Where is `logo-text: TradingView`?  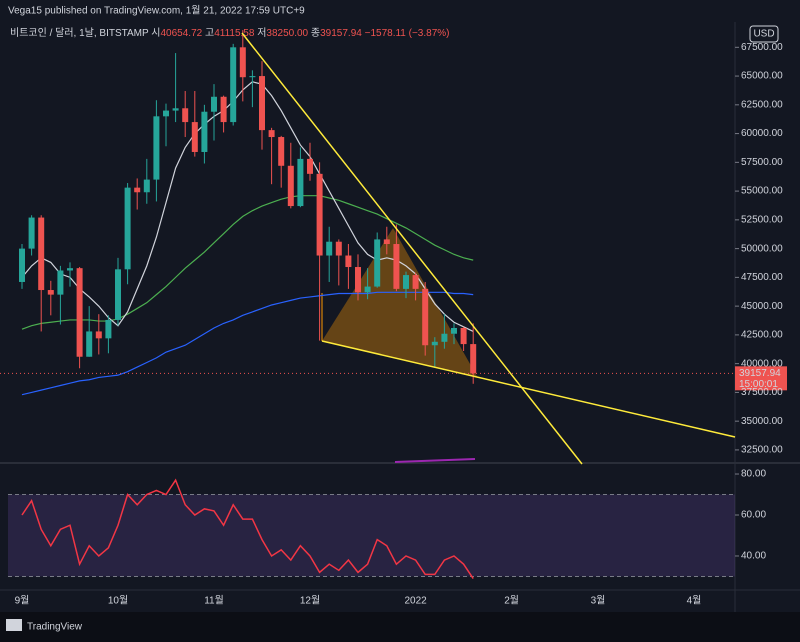 logo-text: TradingView is located at coordinates (55, 627).